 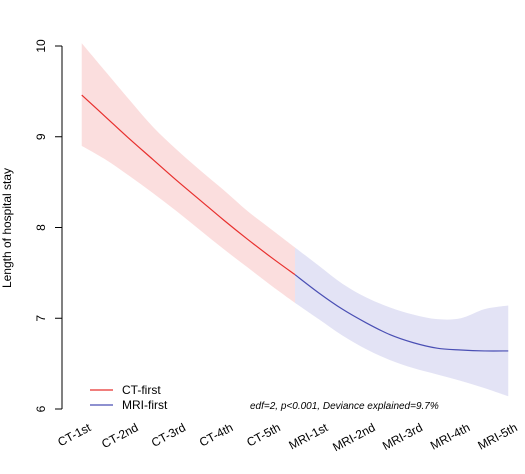 What do you see at coordinates (41, 408) in the screenshot?
I see `y-tick-label: 6` at bounding box center [41, 408].